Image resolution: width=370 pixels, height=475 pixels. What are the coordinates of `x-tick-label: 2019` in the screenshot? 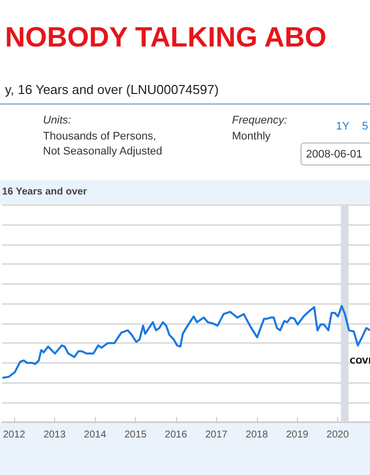 It's located at (297, 435).